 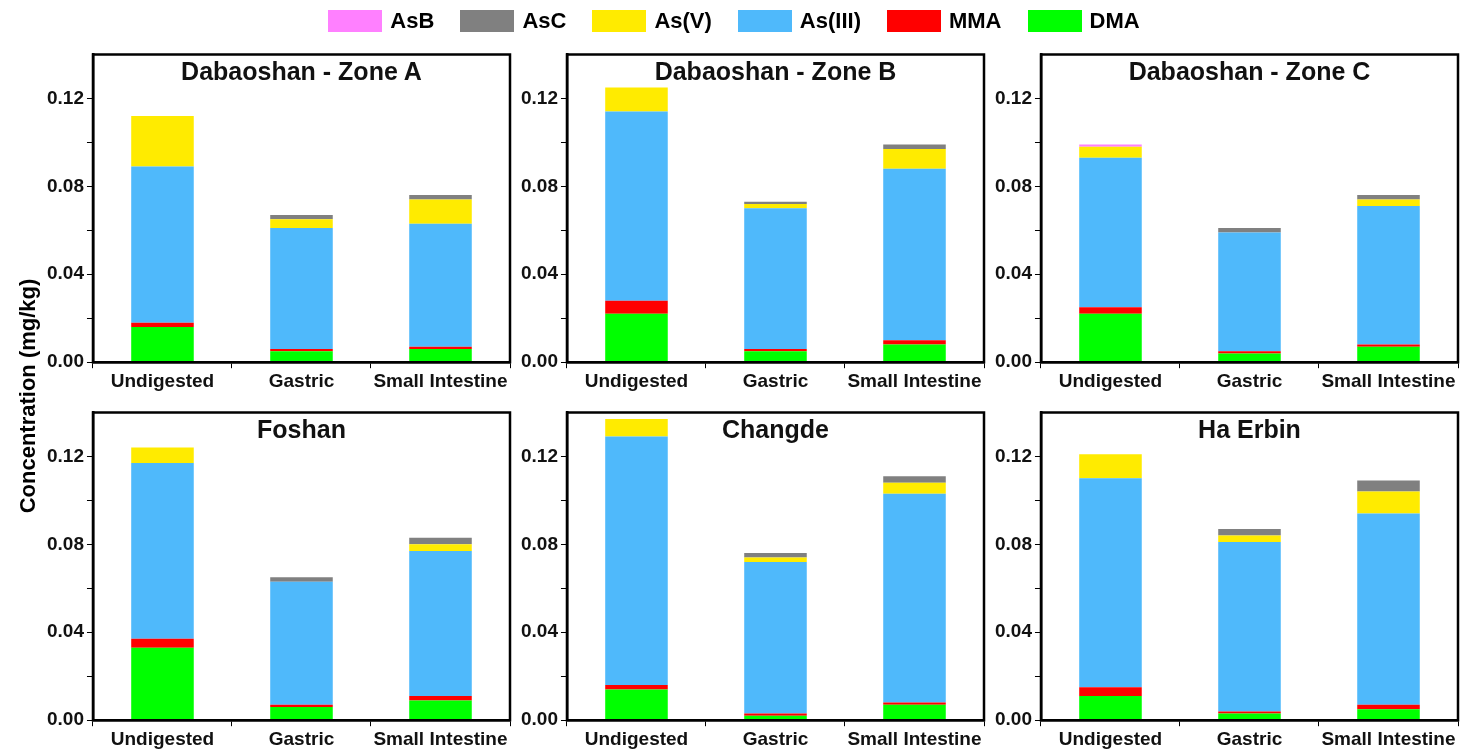 What do you see at coordinates (776, 428) in the screenshot?
I see `chart-title: Changde` at bounding box center [776, 428].